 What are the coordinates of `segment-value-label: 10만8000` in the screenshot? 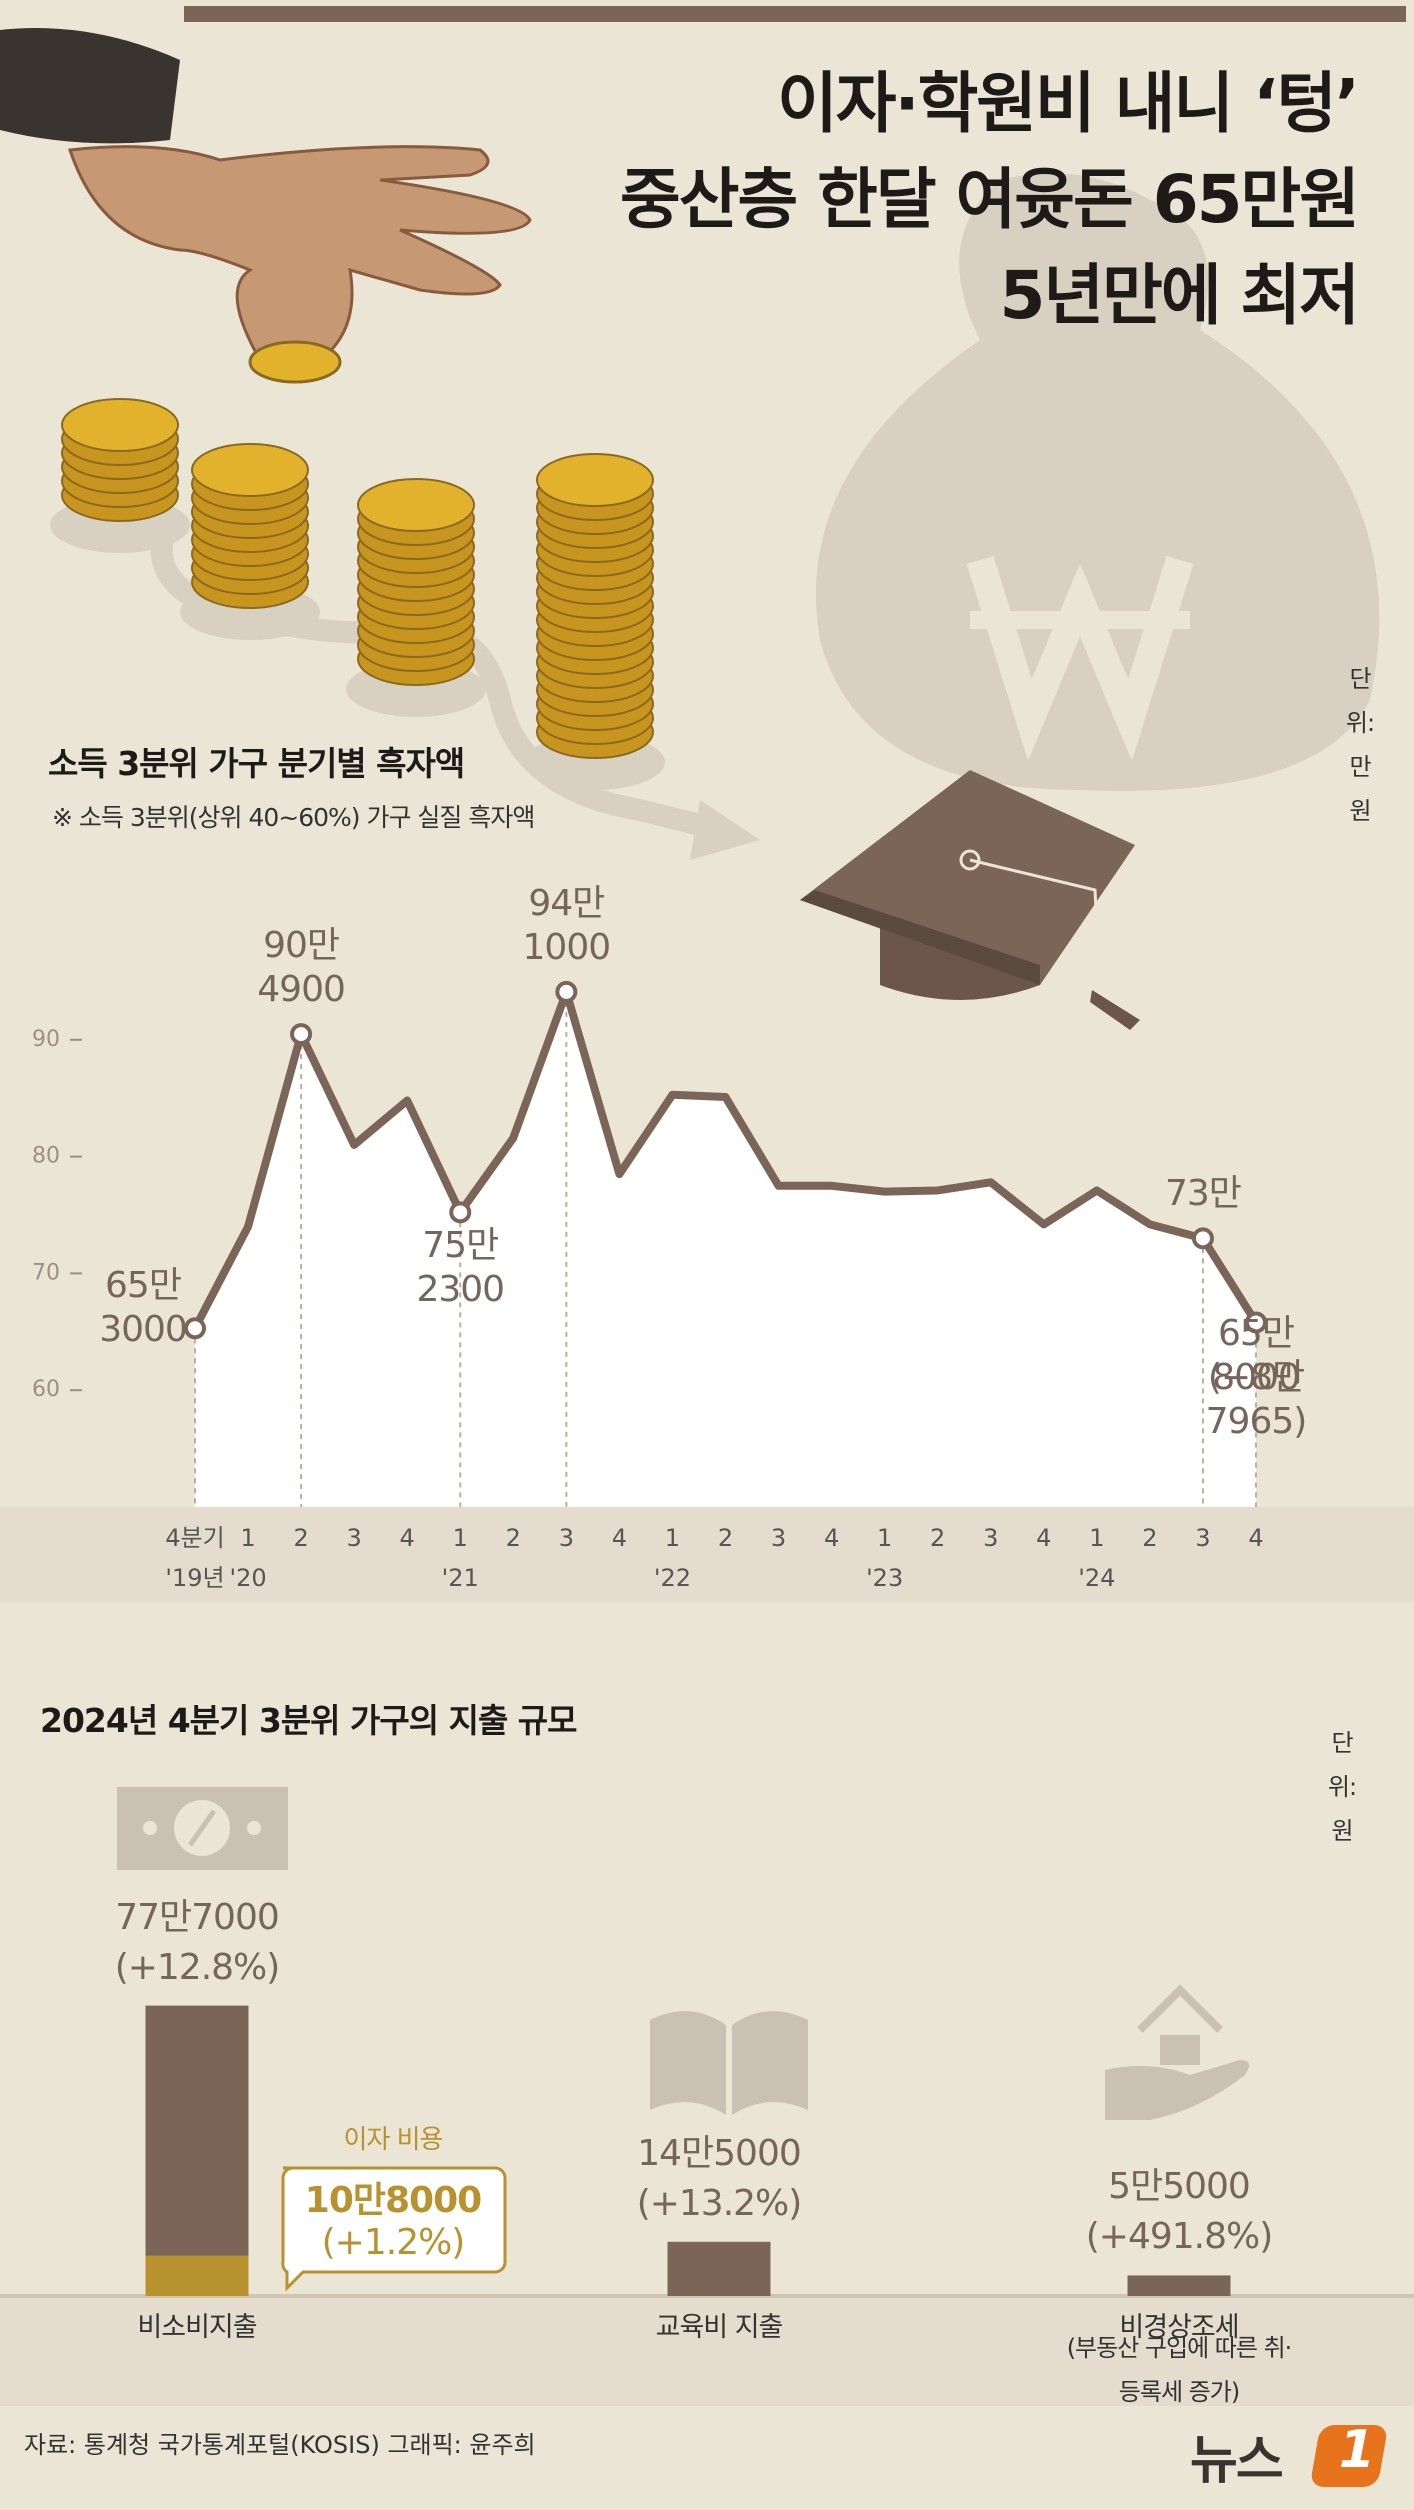 It's located at (393, 2200).